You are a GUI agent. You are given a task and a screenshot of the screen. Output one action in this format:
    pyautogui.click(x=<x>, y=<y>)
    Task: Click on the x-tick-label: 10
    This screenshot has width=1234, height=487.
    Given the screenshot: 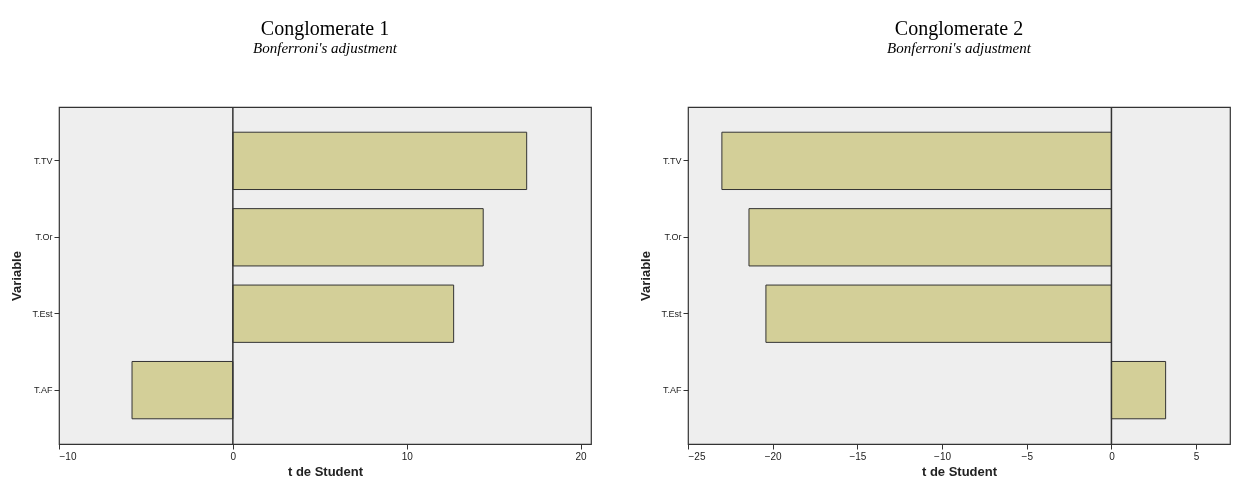 What is the action you would take?
    pyautogui.click(x=407, y=456)
    